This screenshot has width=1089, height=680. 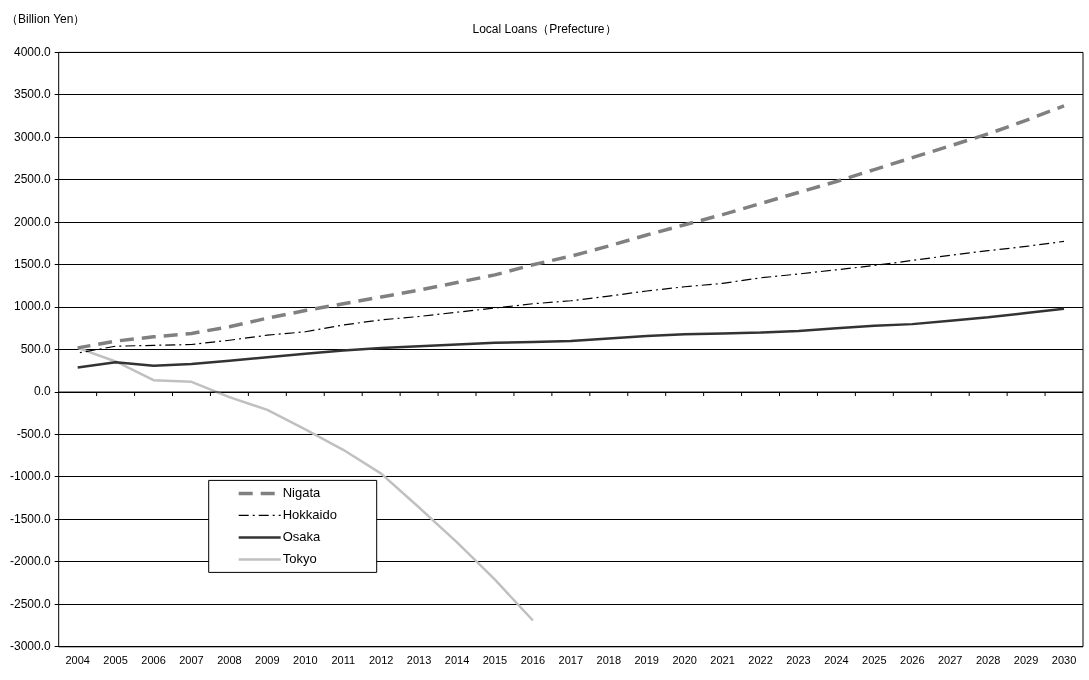 What do you see at coordinates (33, 221) in the screenshot?
I see `y-tick-label: 2000.0` at bounding box center [33, 221].